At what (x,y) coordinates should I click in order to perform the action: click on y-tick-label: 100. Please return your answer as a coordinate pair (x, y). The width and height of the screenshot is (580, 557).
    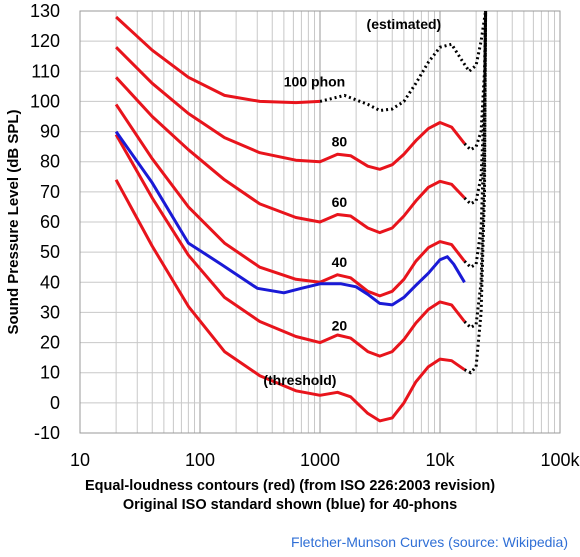
    Looking at the image, I should click on (45, 101).